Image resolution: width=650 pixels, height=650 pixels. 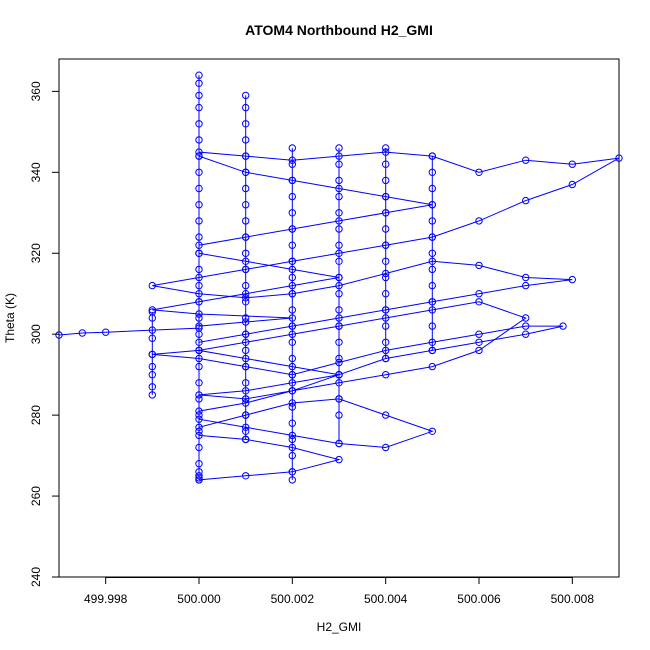 What do you see at coordinates (573, 599) in the screenshot?
I see `x-tick-label: 500.008` at bounding box center [573, 599].